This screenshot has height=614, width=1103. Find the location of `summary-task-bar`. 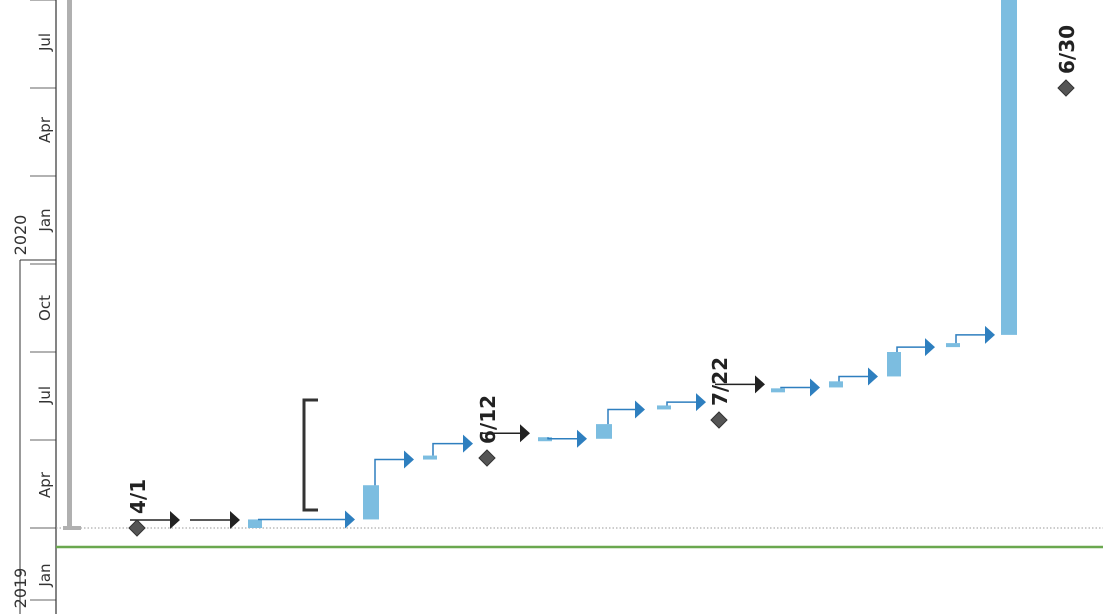

summary-task-bar is located at coordinates (69, 264).